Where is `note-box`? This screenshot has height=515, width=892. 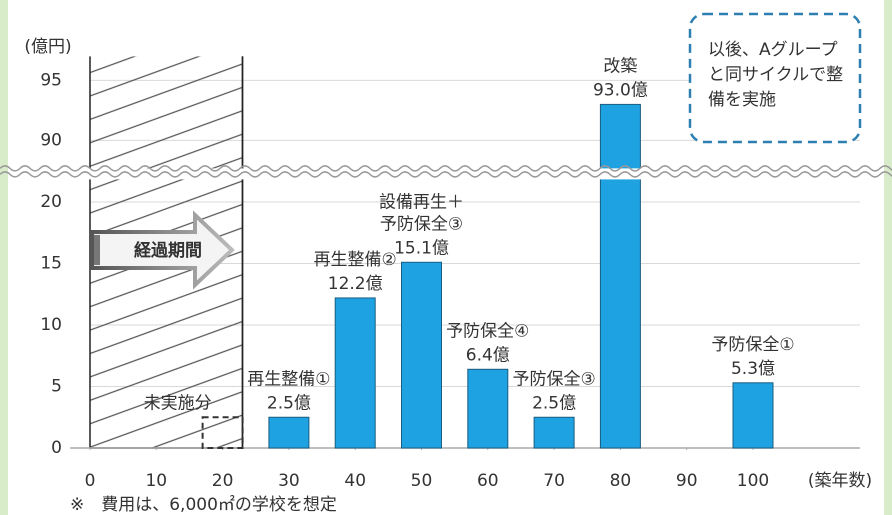
note-box is located at coordinates (775, 78).